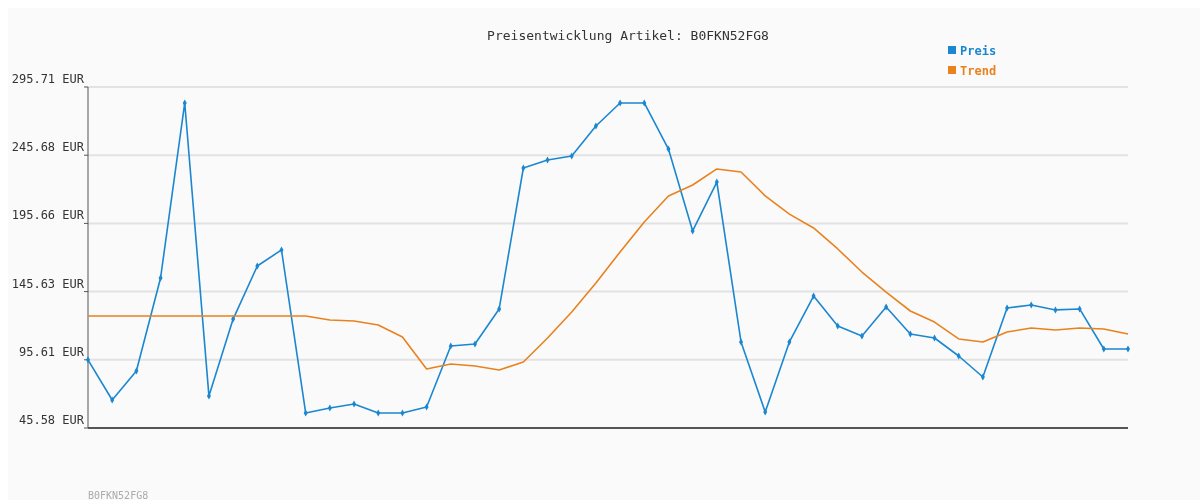 Image resolution: width=1200 pixels, height=500 pixels. Describe the element at coordinates (978, 51) in the screenshot. I see `legend-label: Preis` at that location.